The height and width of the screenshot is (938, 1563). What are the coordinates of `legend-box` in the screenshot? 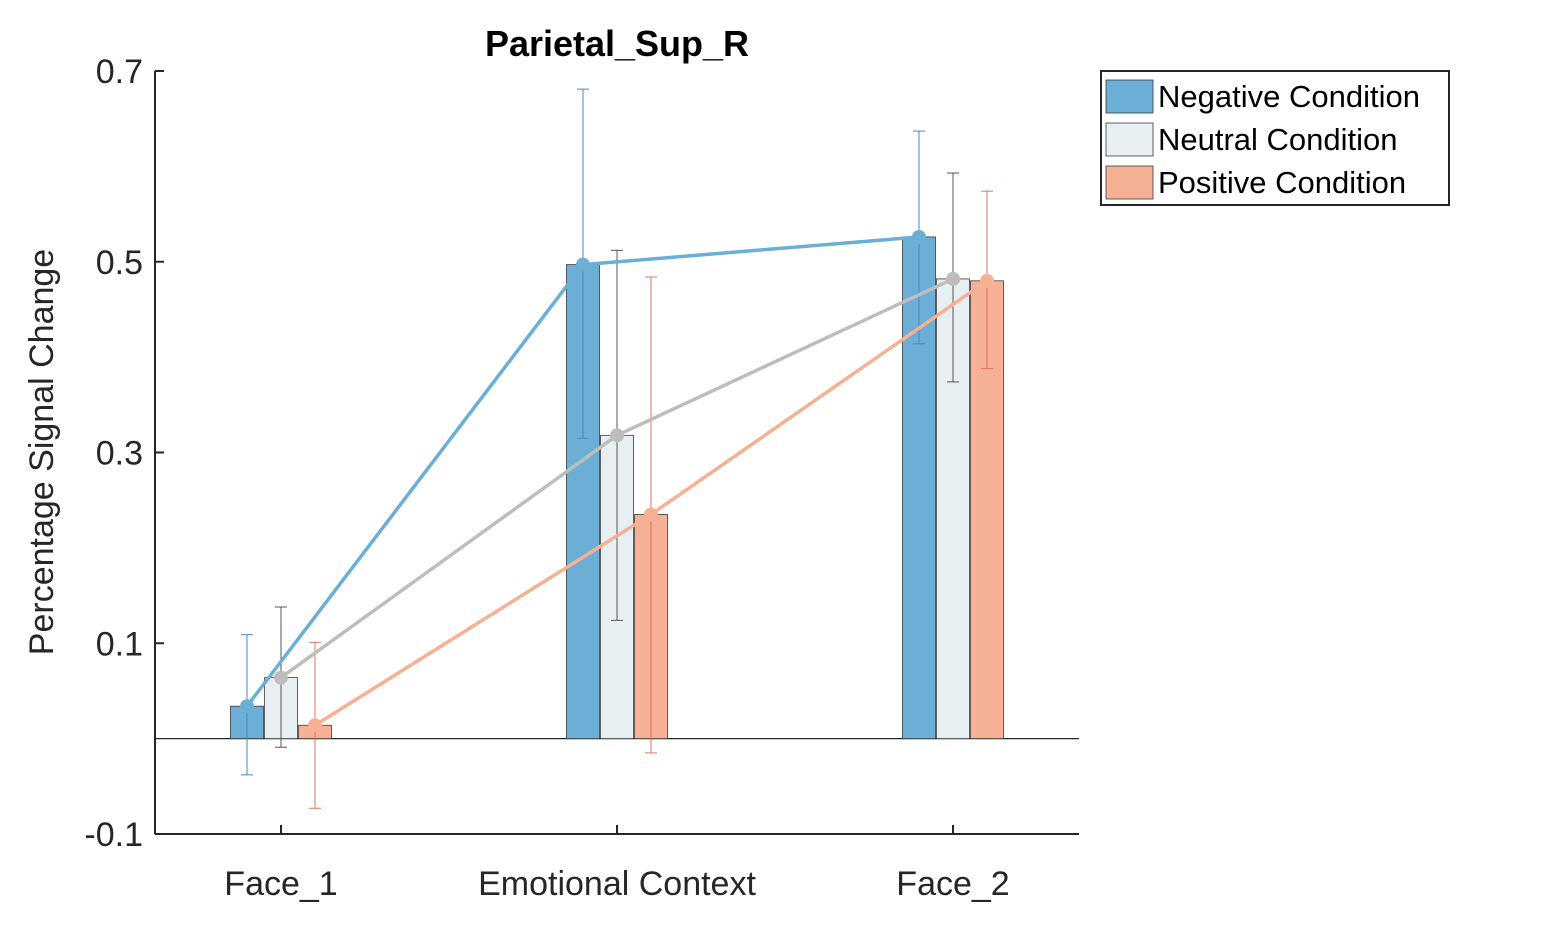 It's located at (1275, 138).